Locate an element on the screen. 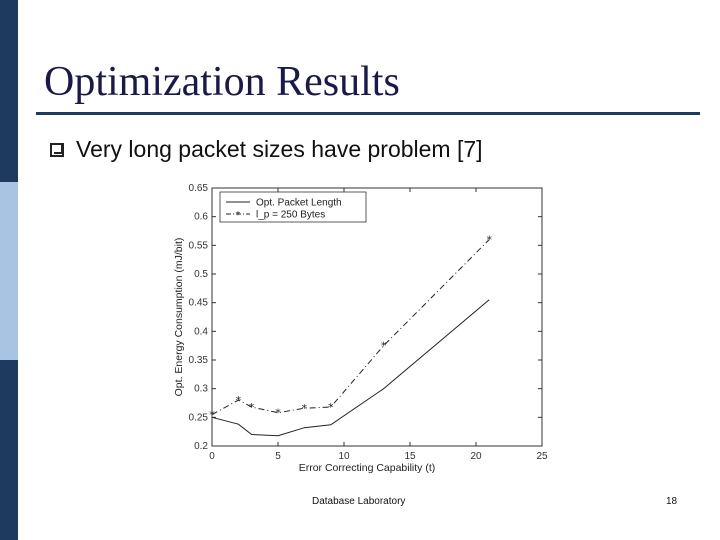 The image size is (720, 540). series-line-250-bytes is located at coordinates (350, 327).